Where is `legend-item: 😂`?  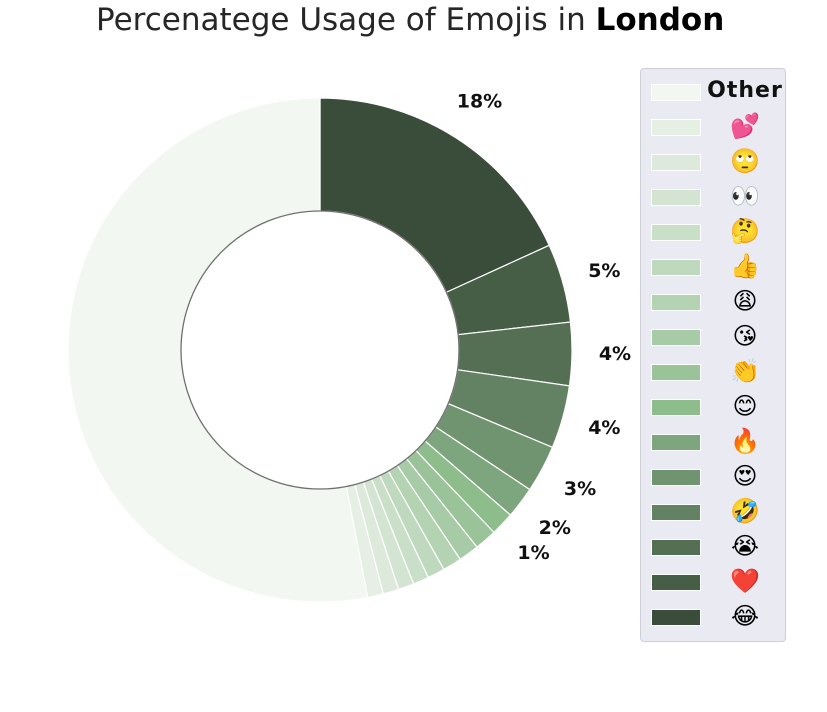
legend-item: 😂 is located at coordinates (713, 616).